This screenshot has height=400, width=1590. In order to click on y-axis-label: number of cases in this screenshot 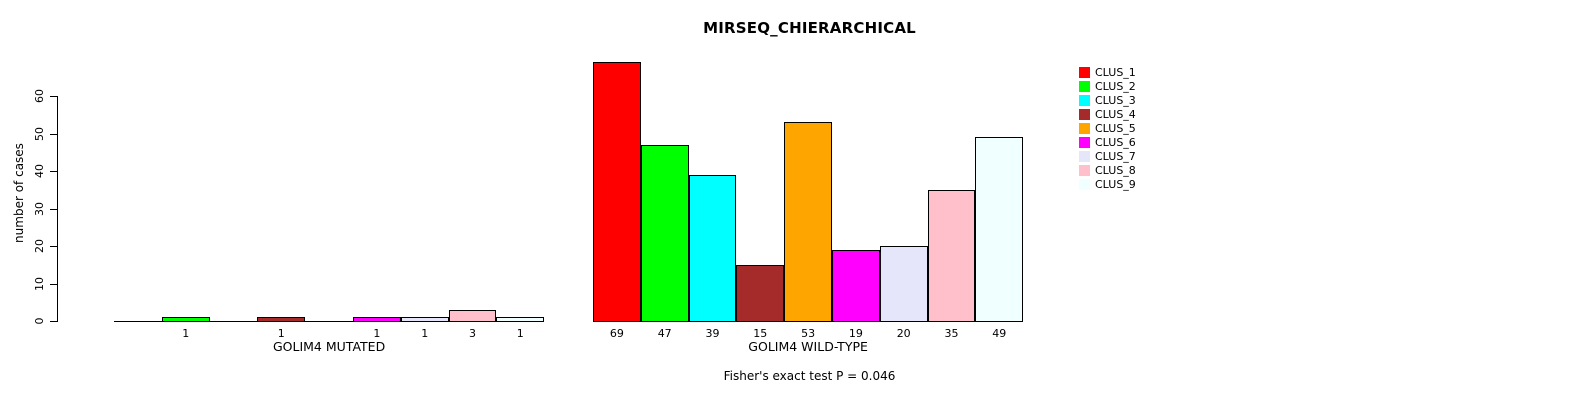, I will do `click(19, 193)`.